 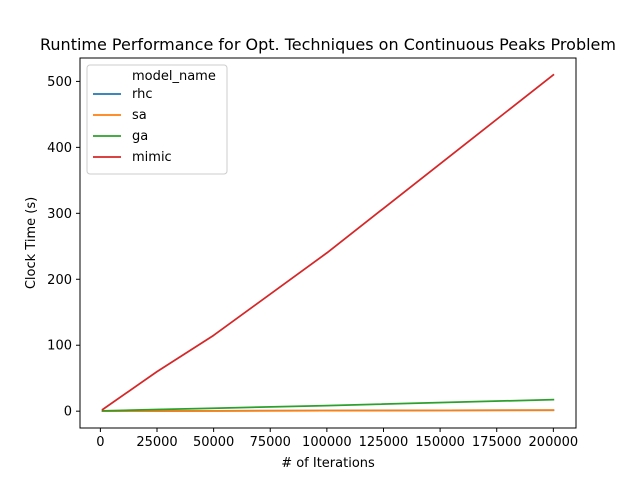 I want to click on x-tick-label: 125000, so click(x=384, y=442).